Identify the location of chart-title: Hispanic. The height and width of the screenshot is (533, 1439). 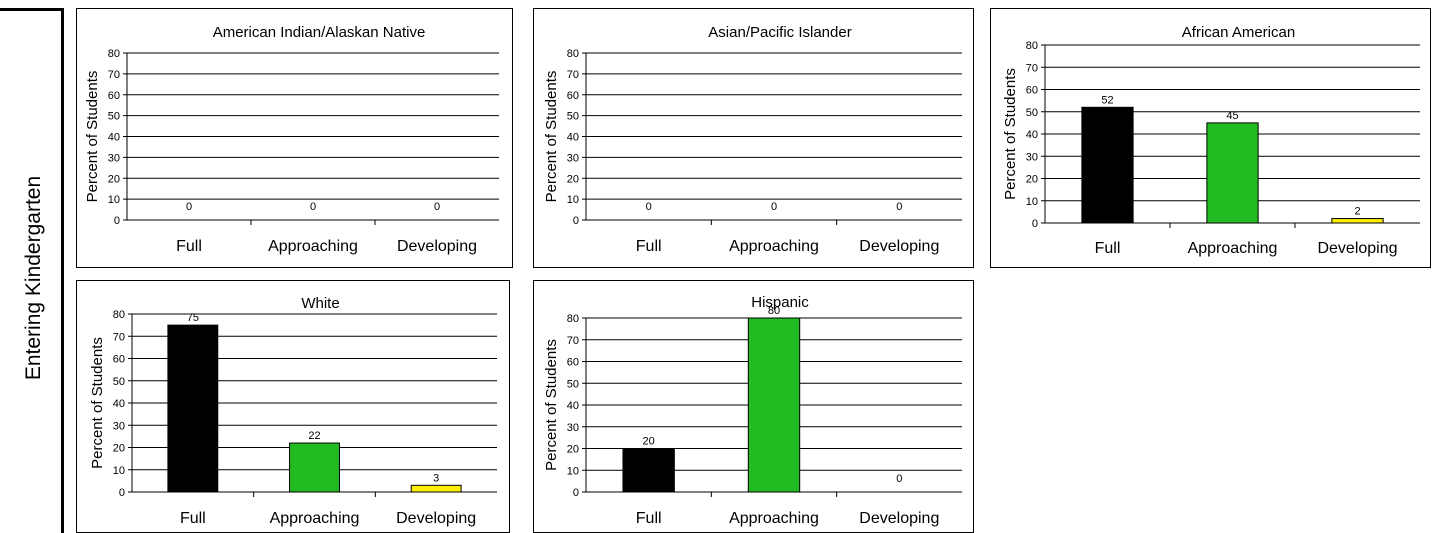
(780, 302).